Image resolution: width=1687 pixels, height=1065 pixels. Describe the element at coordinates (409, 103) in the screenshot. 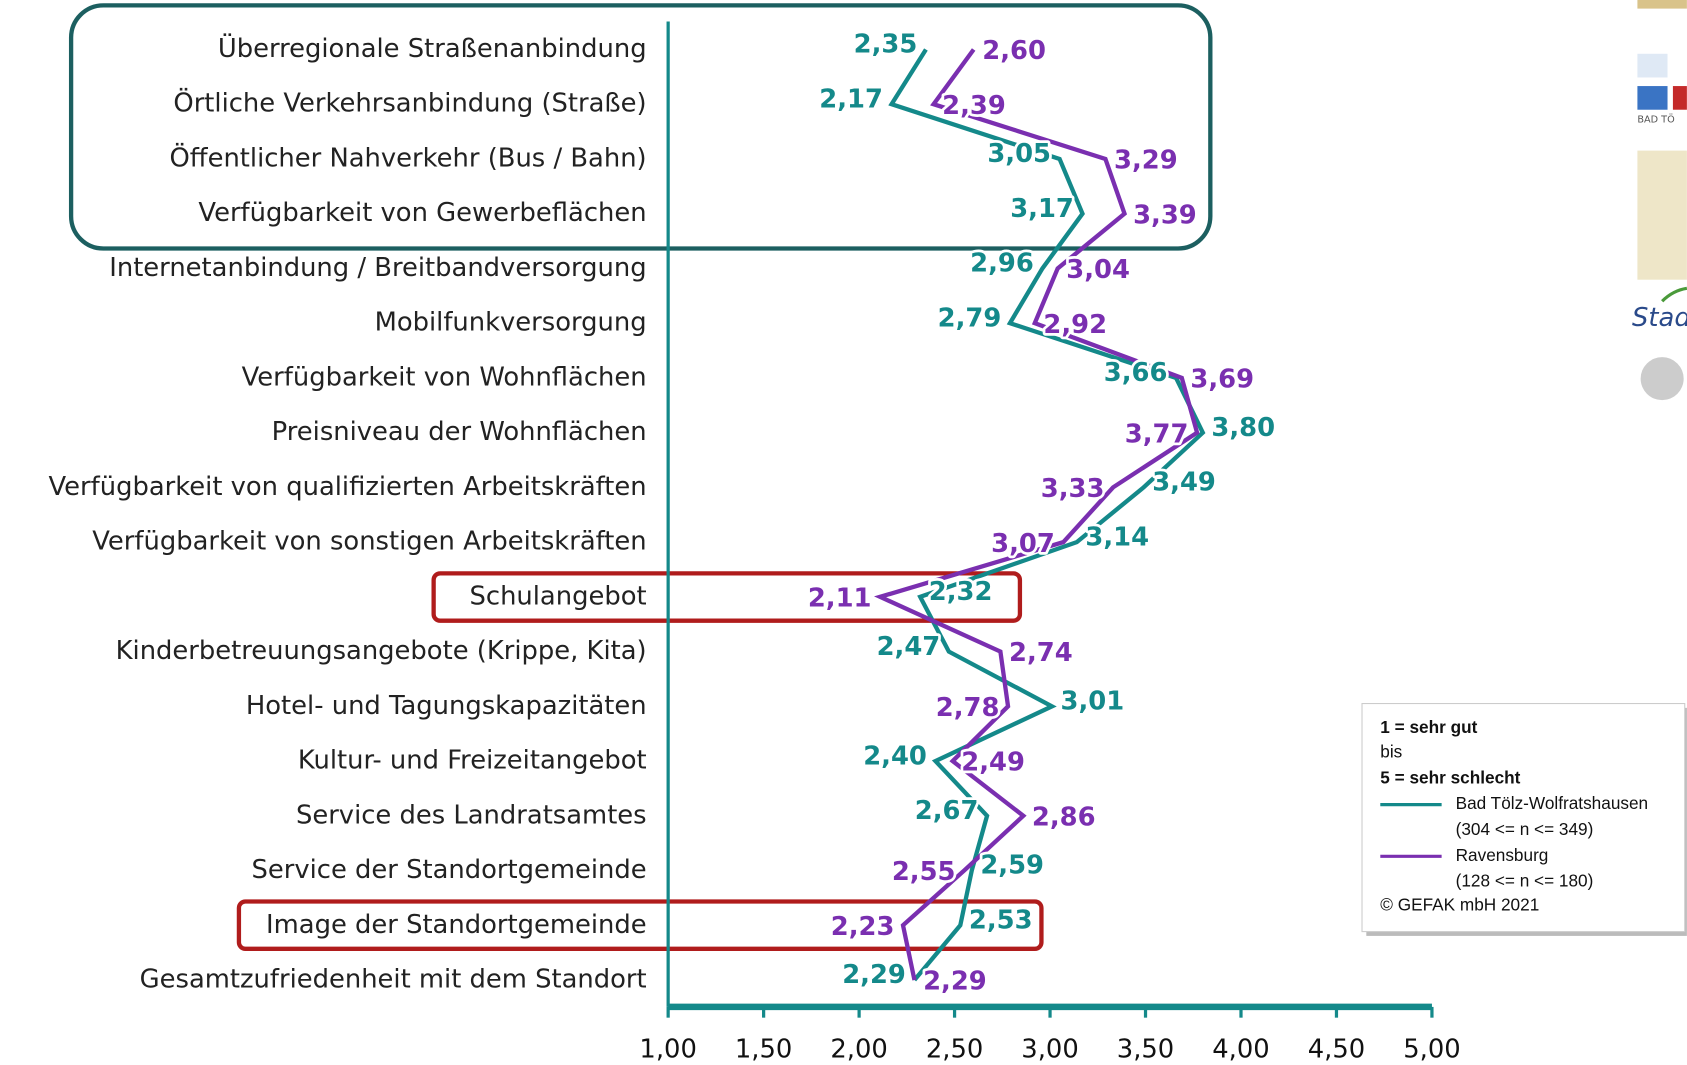

I see `category-label: Örtliche Verkehrsanbindung (Straße)` at that location.